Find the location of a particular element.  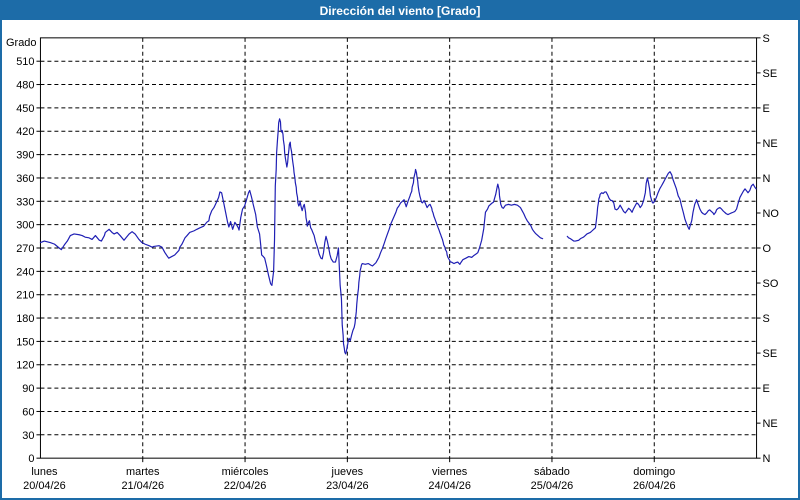

x-date-label: 25/04/26 is located at coordinates (552, 486).